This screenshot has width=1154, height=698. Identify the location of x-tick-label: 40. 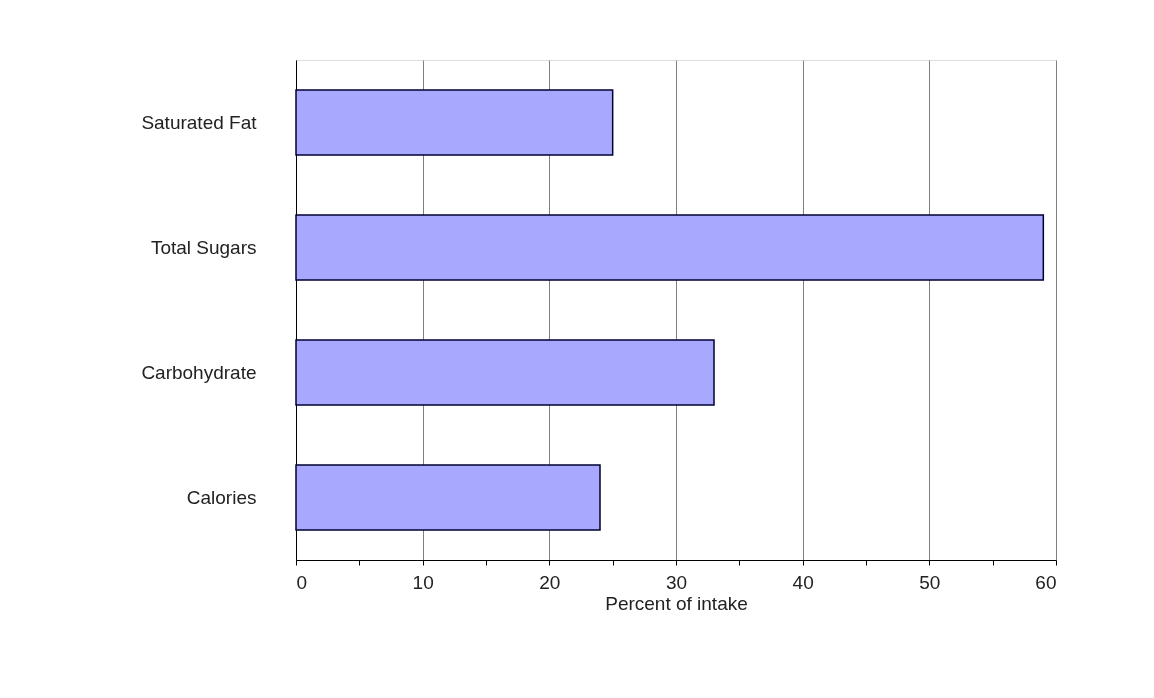
(803, 582).